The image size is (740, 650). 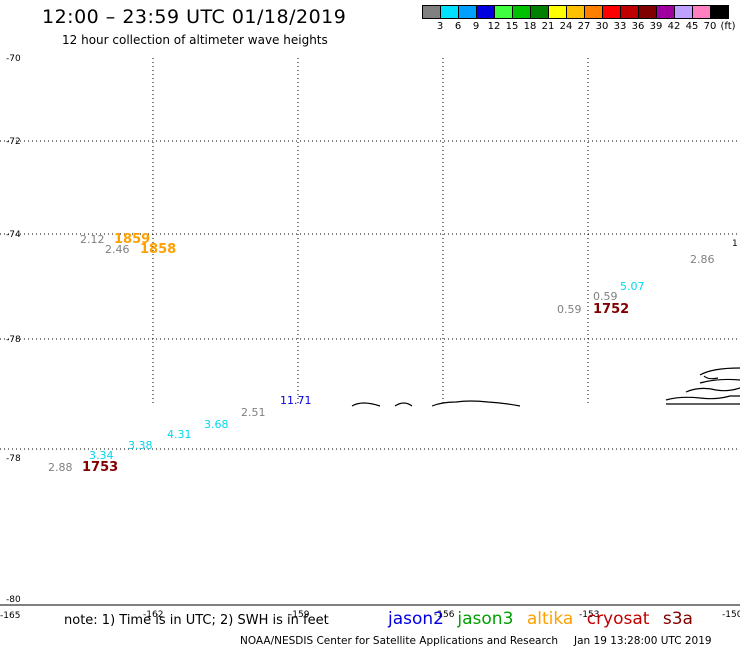 What do you see at coordinates (618, 619) in the screenshot?
I see `satellite-cryosat: cryosat` at bounding box center [618, 619].